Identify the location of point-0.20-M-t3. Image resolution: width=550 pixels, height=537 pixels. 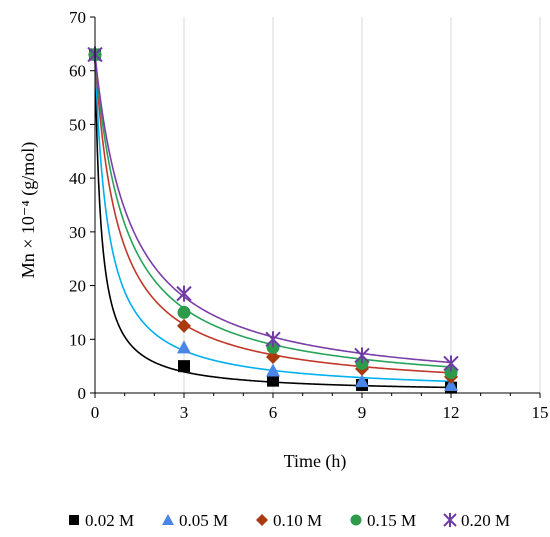
(184, 293).